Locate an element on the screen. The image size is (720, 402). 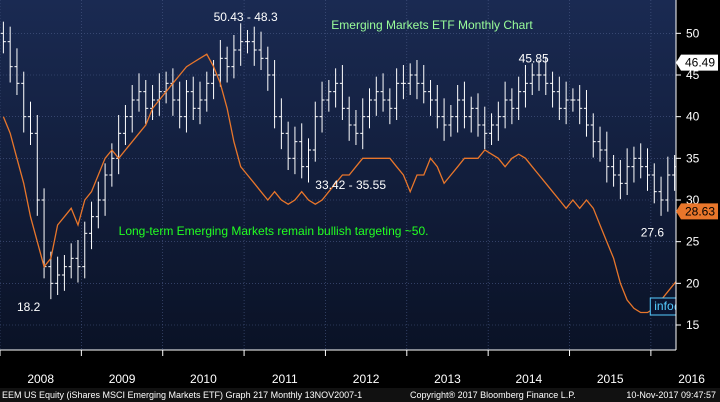
annotation-label: 27.6 is located at coordinates (653, 233).